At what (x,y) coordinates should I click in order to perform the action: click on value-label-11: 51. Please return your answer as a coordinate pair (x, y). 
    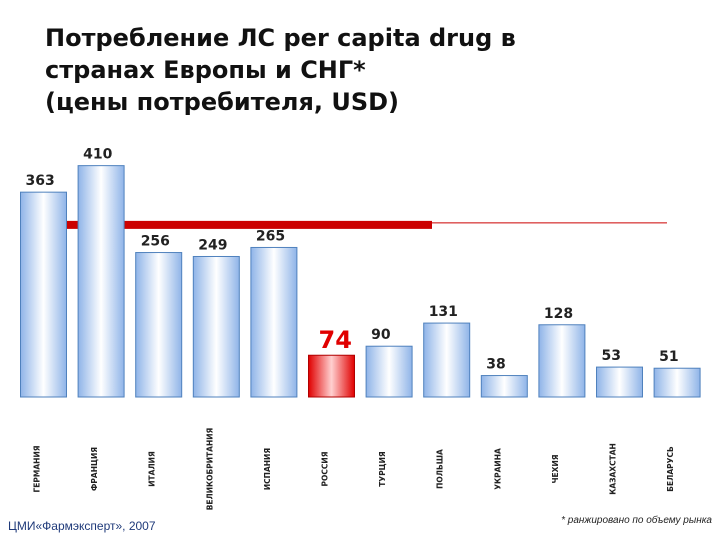
    Looking at the image, I should click on (668, 357).